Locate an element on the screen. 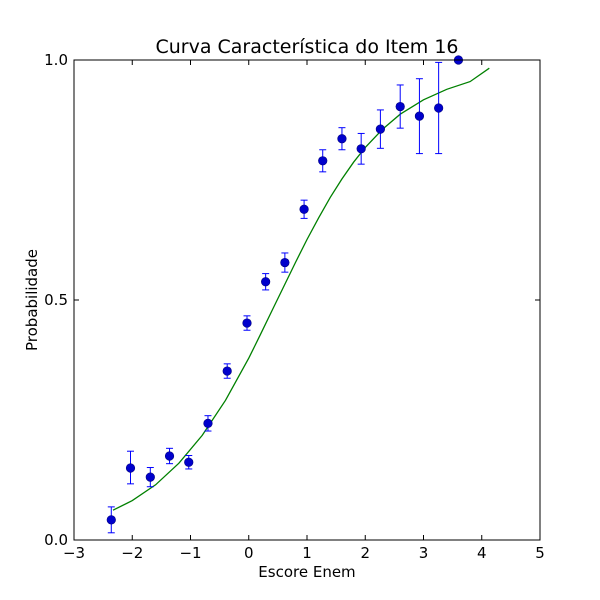 This screenshot has width=600, height=600. x-tick-label: 3 is located at coordinates (424, 553).